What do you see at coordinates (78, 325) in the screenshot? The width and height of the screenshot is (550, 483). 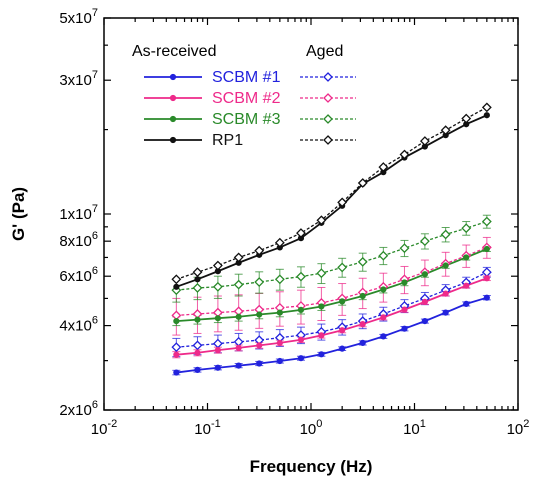 I see `y-tick-label: 4x10⁶` at bounding box center [78, 325].